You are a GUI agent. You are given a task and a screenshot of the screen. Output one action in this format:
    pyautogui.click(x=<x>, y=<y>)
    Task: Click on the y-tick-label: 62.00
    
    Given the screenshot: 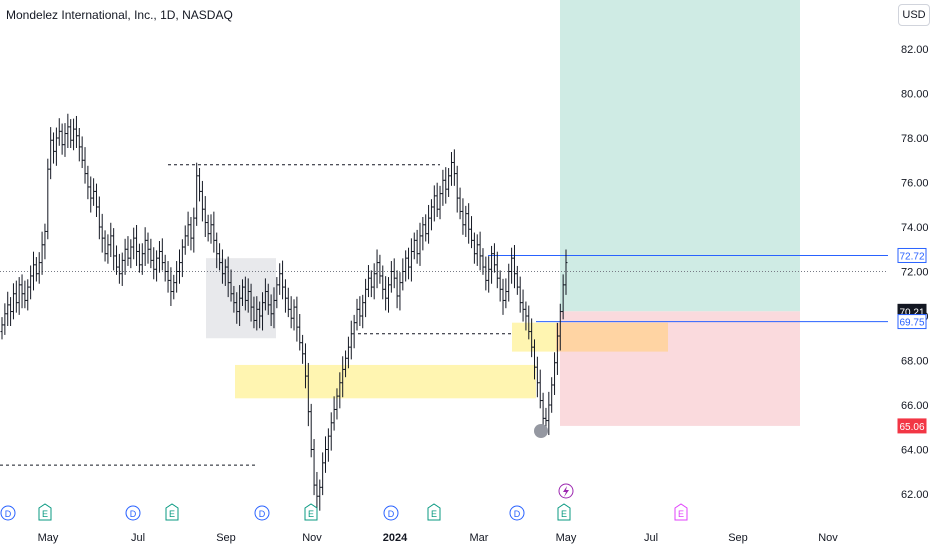 What is the action you would take?
    pyautogui.click(x=915, y=495)
    